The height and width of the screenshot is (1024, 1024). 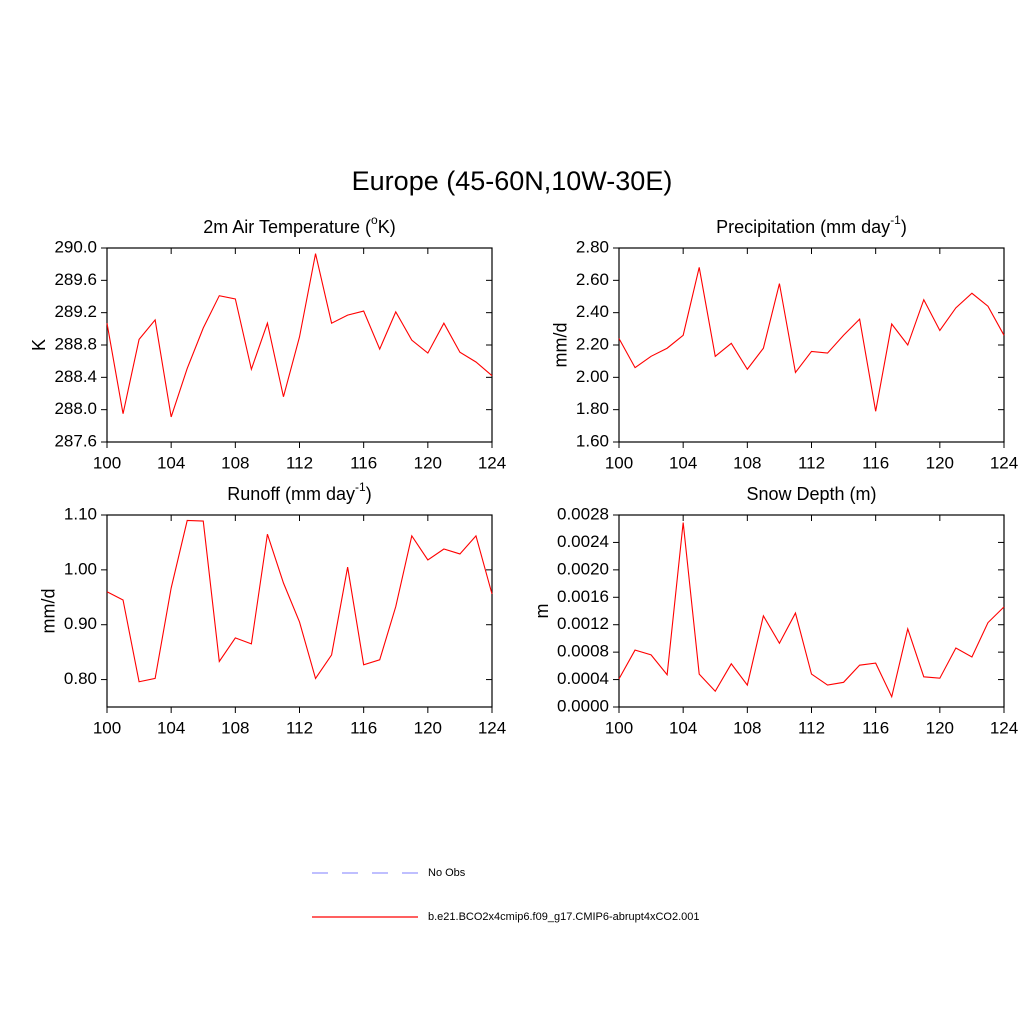 I want to click on y-tick-label: 0.0028, so click(x=583, y=513).